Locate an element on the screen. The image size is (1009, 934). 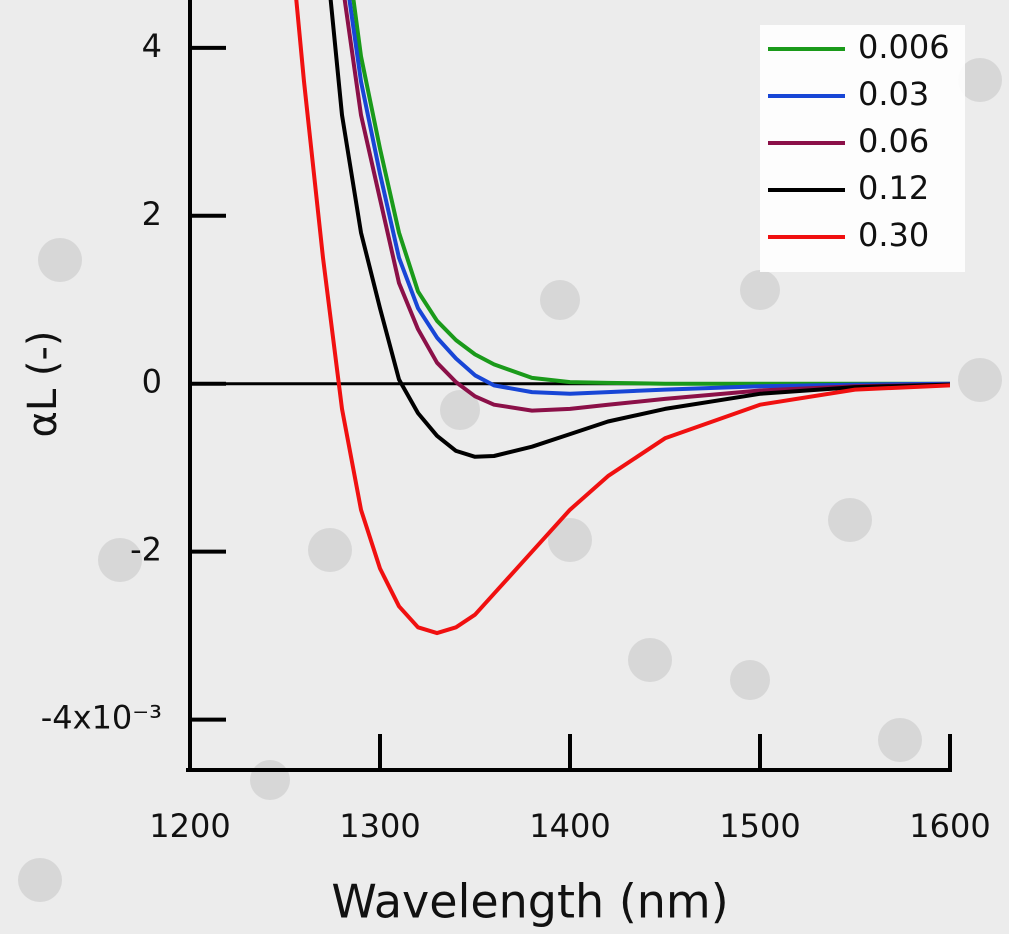
x-tick-label: 1500 is located at coordinates (759, 826).